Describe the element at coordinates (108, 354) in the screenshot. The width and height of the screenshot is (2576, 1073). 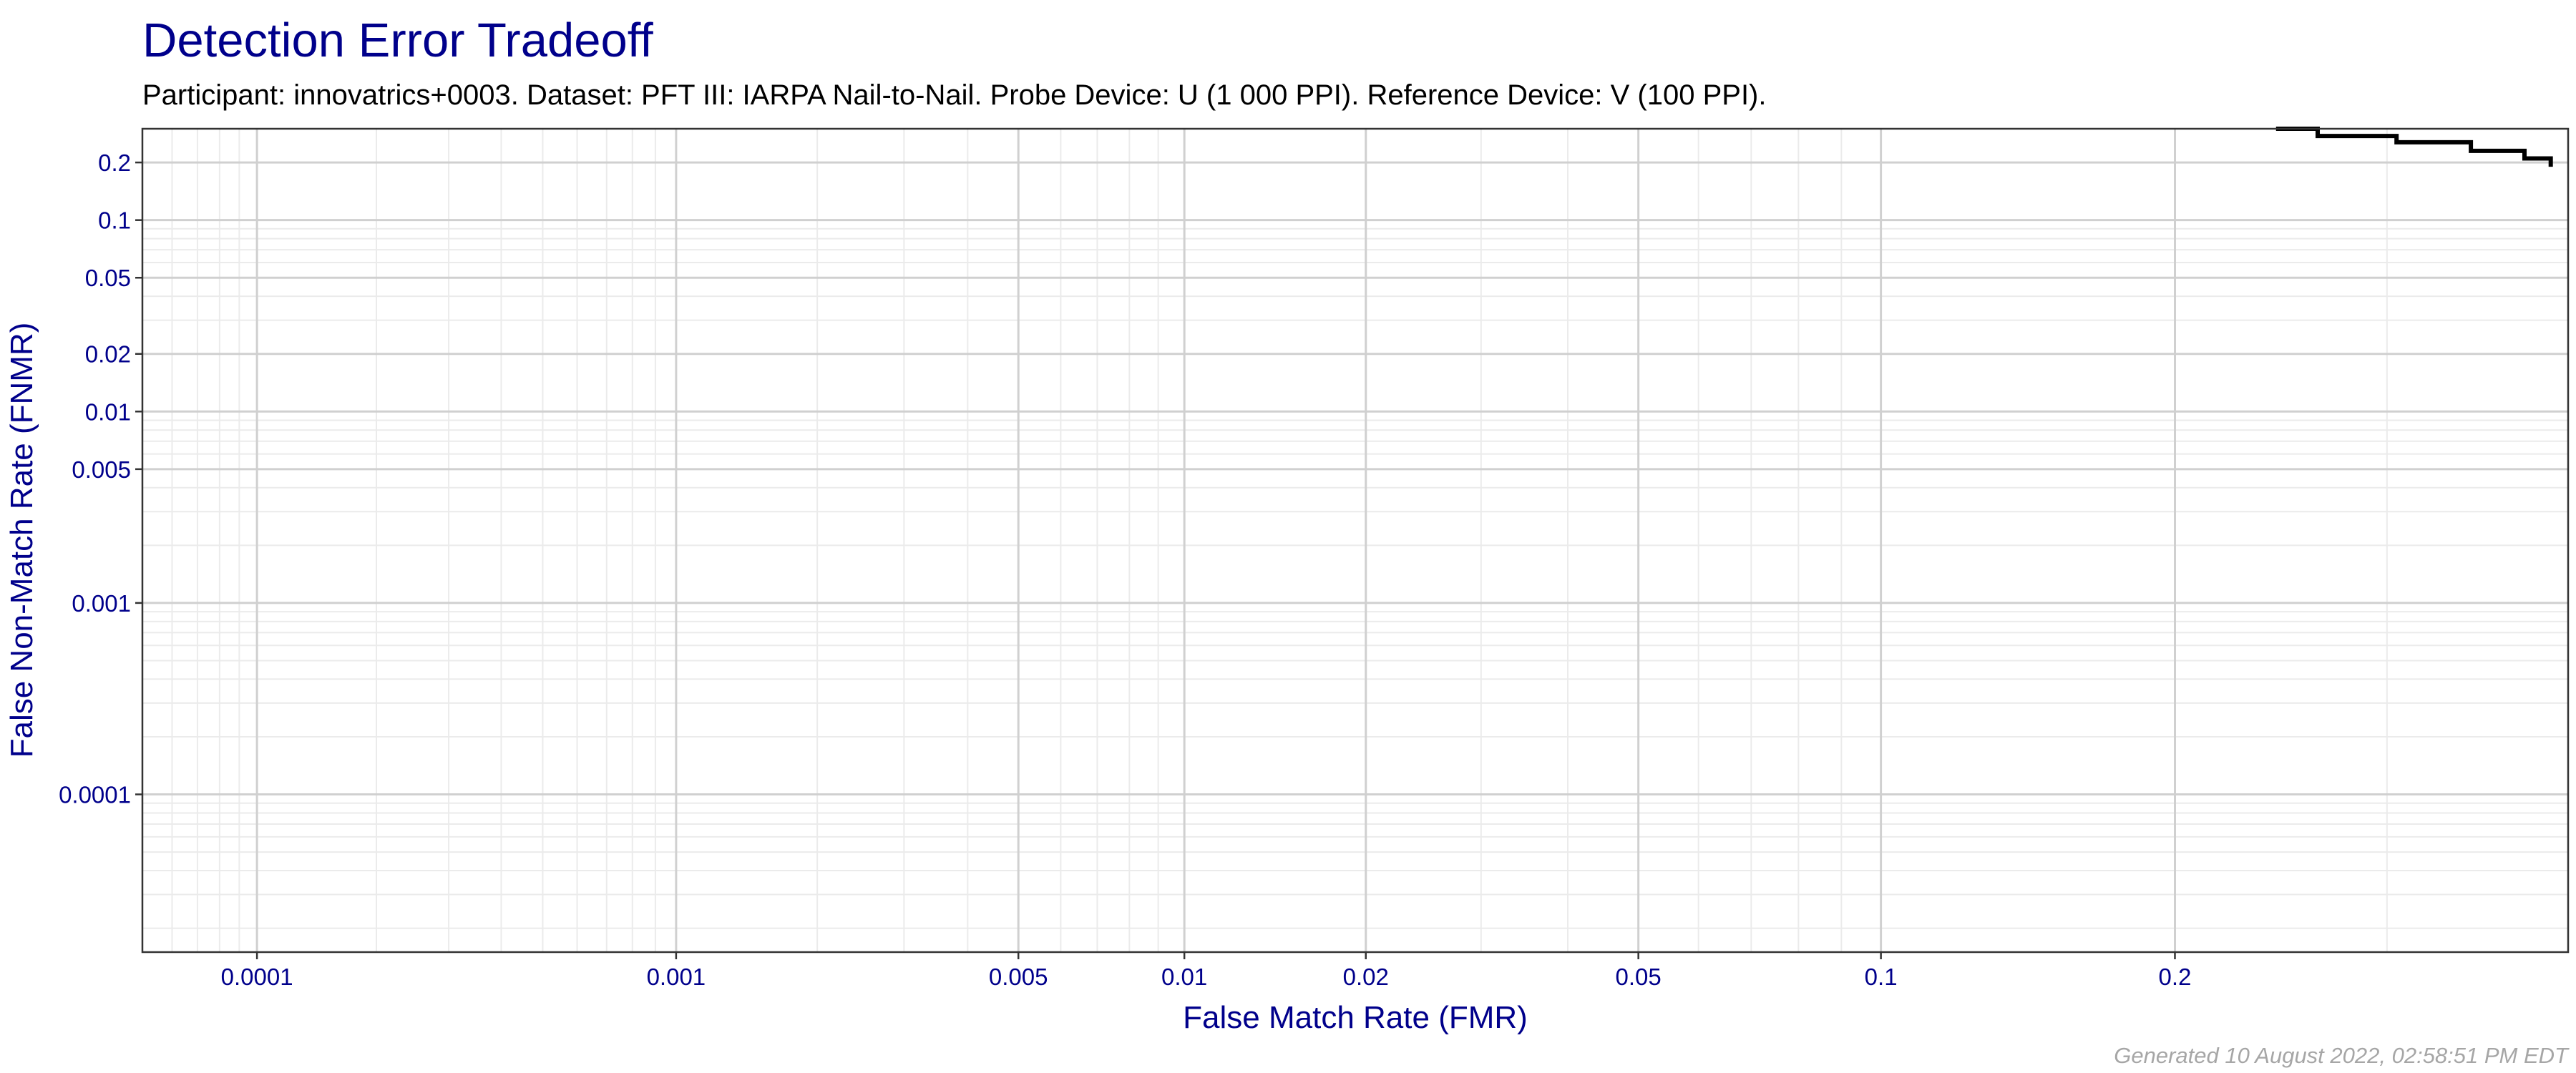
I see `y-tick-label: 0.02` at that location.